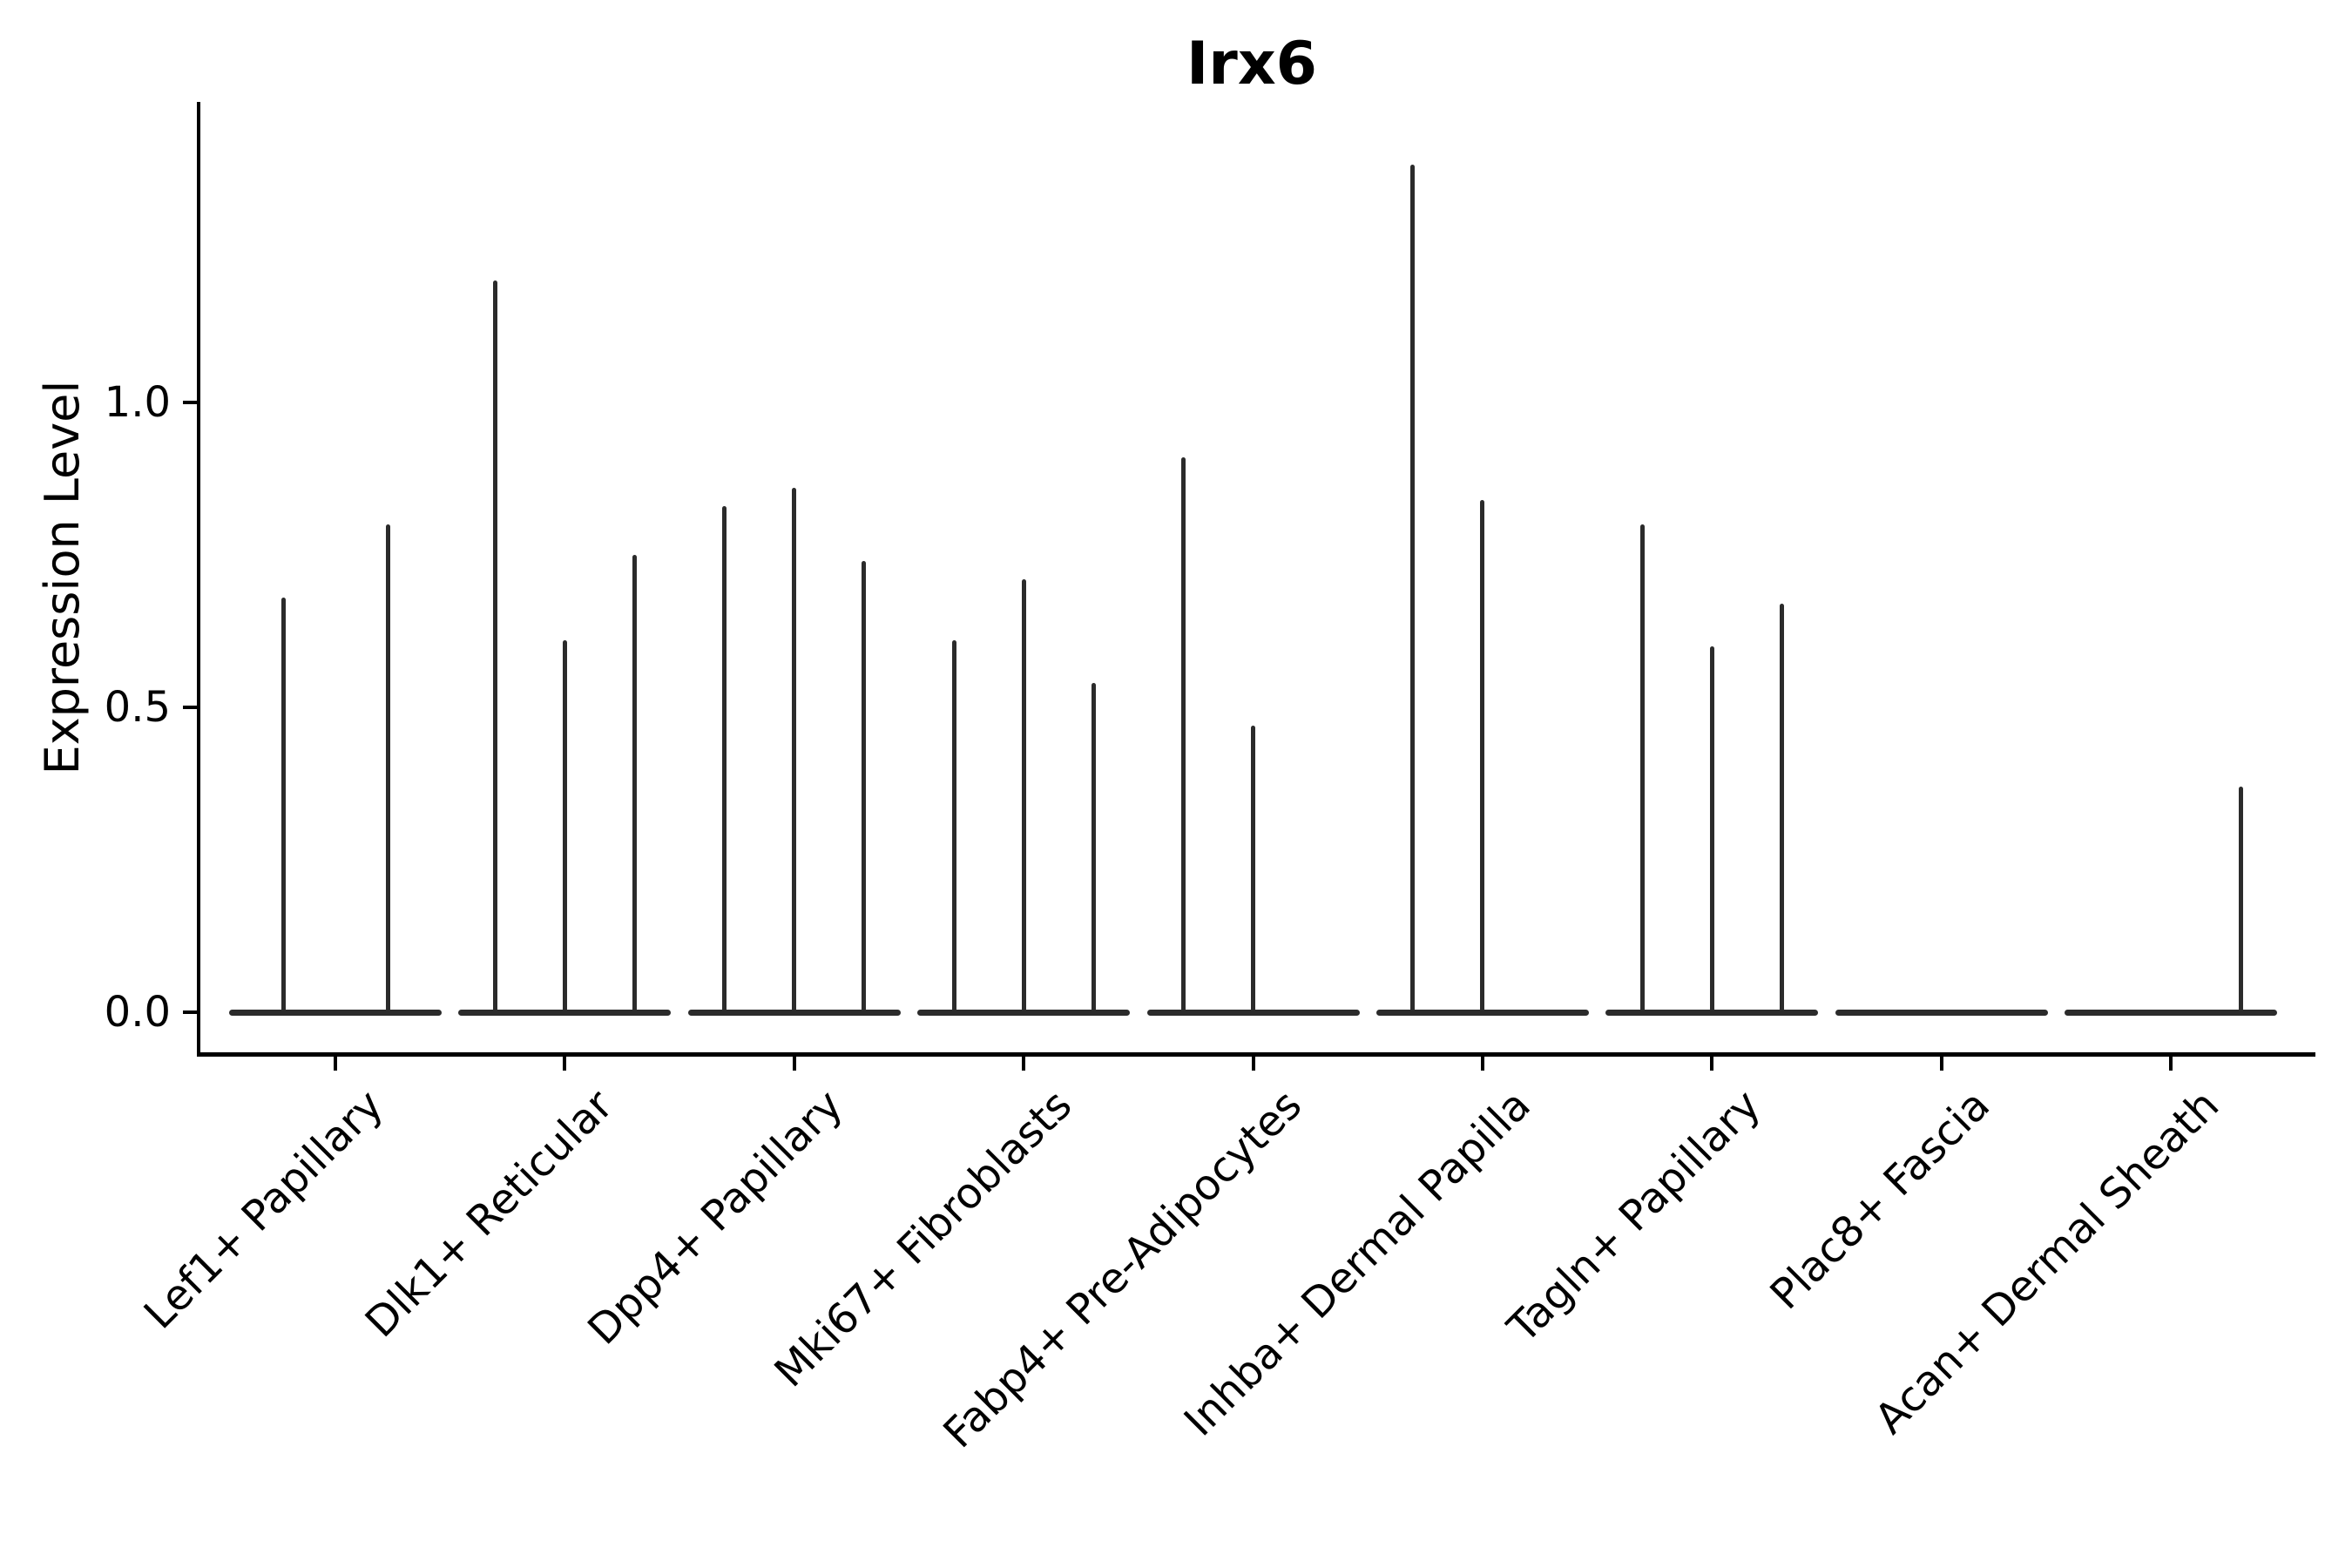 The image size is (2352, 1568). Describe the element at coordinates (137, 402) in the screenshot. I see `y-tick-label: 1.0` at that location.